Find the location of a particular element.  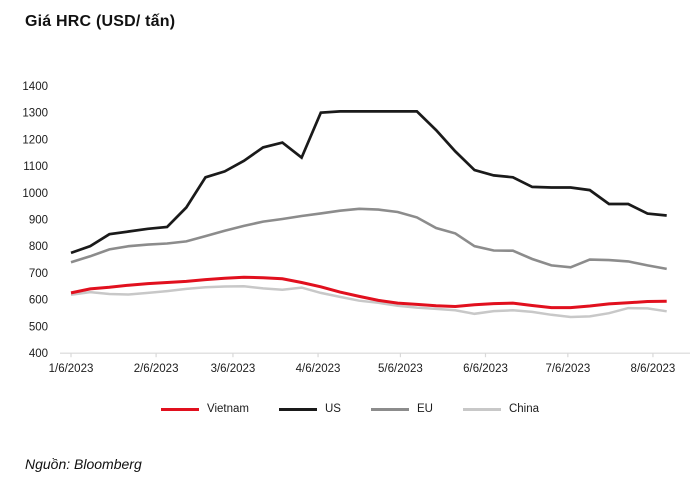

legend-swatch-china is located at coordinates (481, 409).